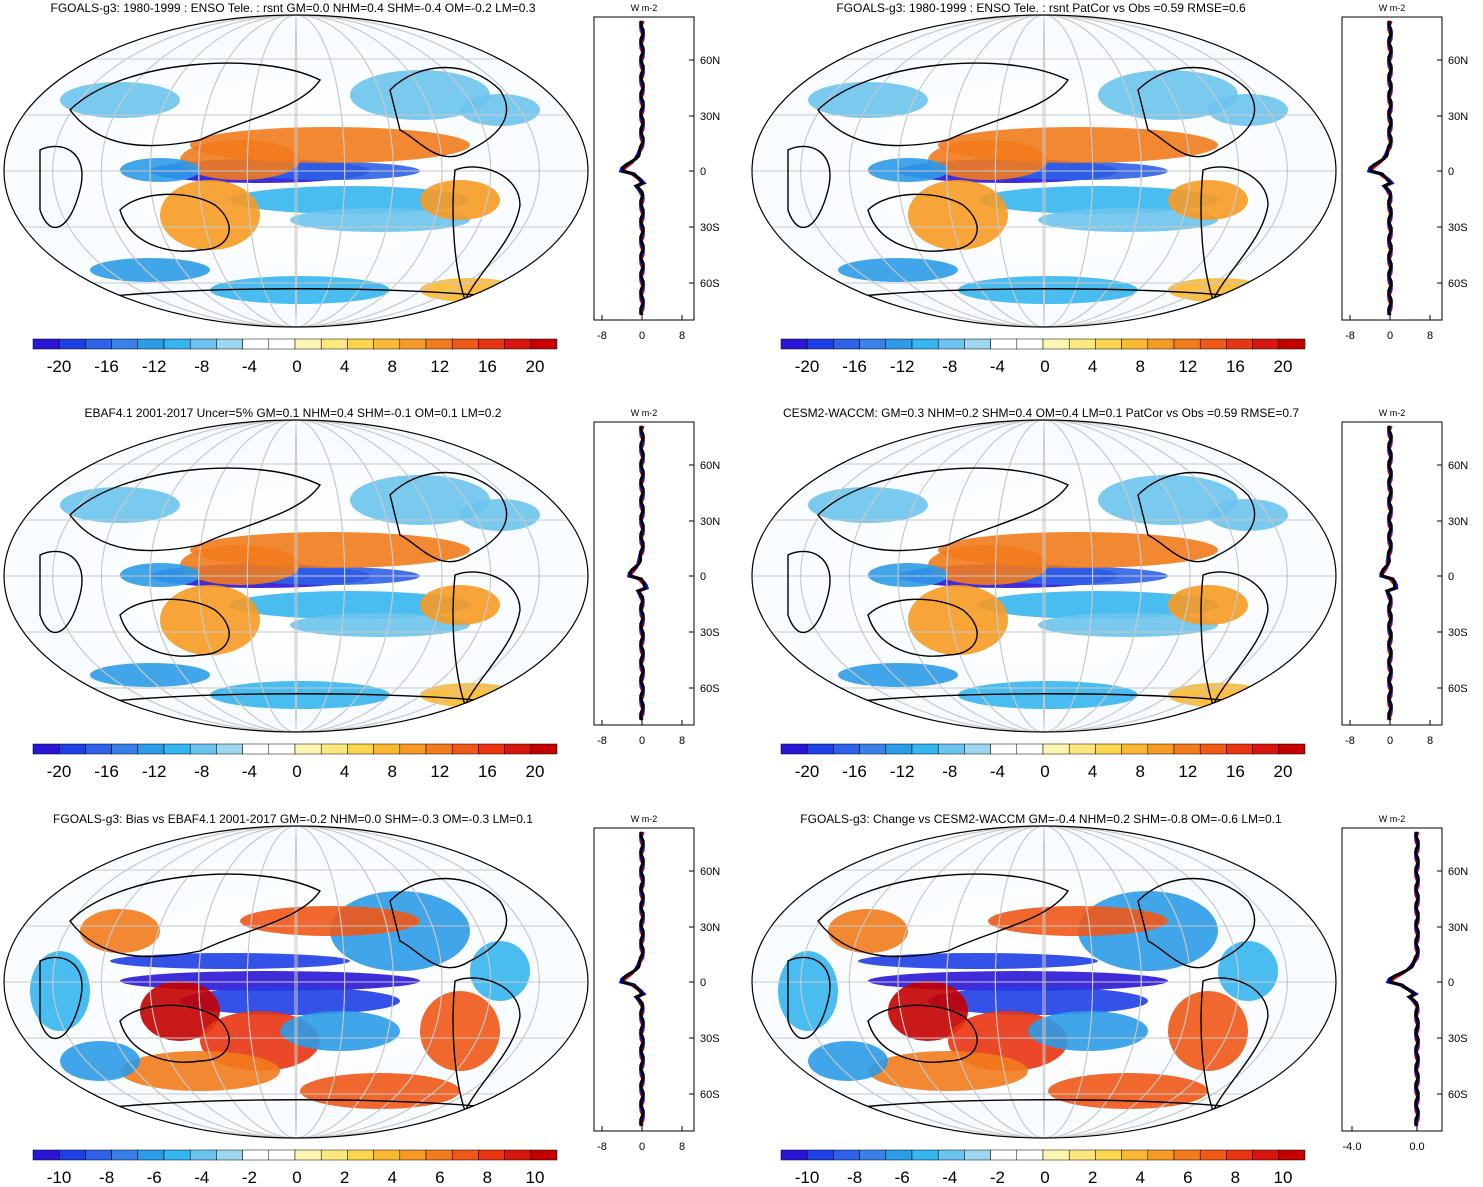 This screenshot has height=1187, width=1483. What do you see at coordinates (682, 1147) in the screenshot?
I see `profile-x-label: 8` at bounding box center [682, 1147].